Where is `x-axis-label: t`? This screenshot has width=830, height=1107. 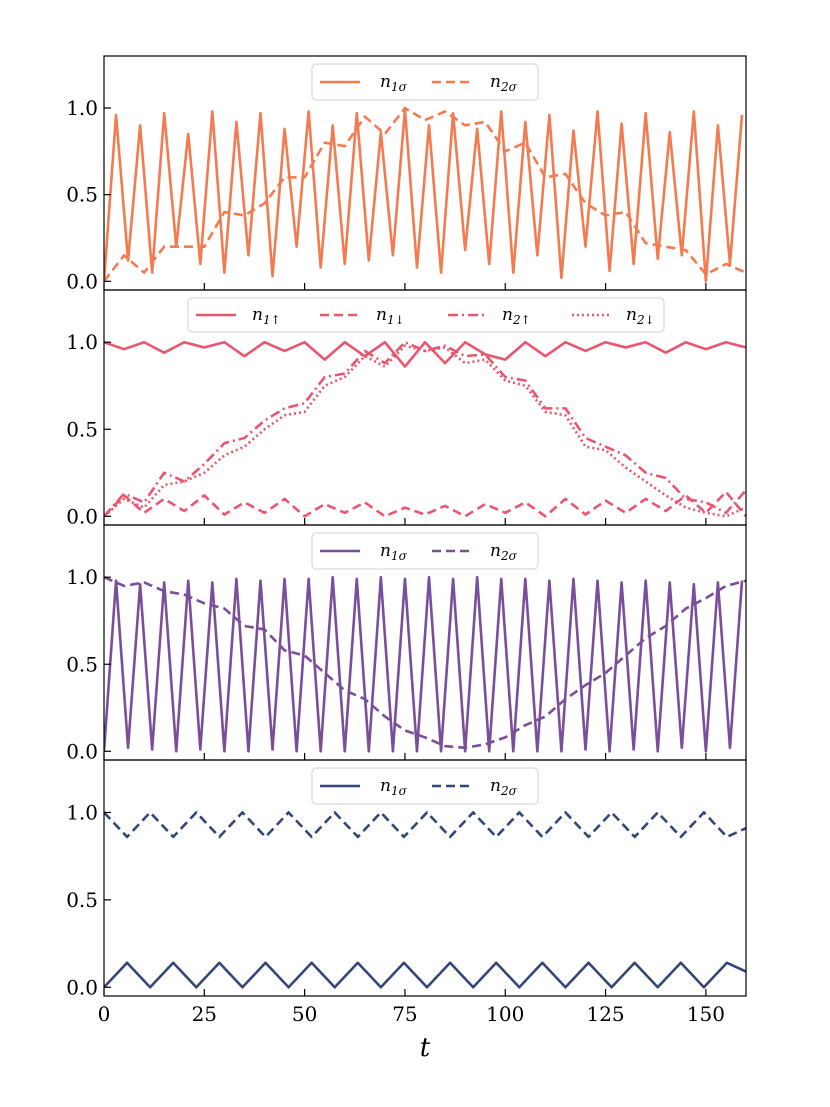 x-axis-label: t is located at coordinates (425, 1048).